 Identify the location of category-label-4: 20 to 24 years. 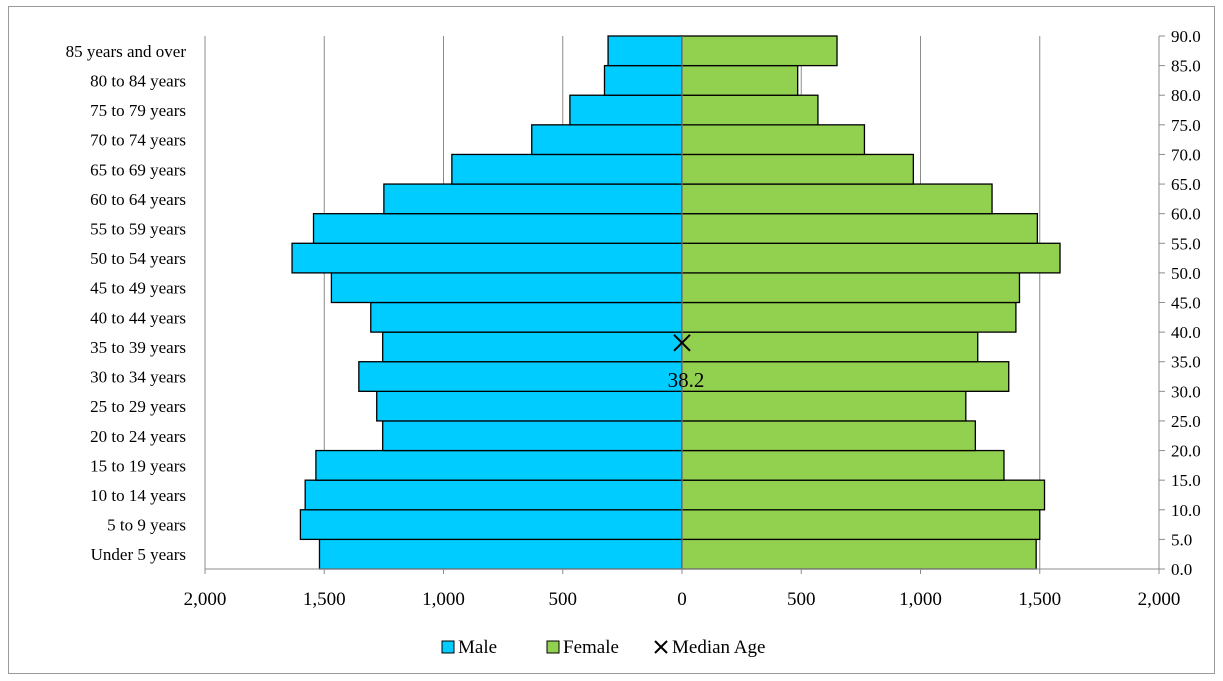
(138, 436).